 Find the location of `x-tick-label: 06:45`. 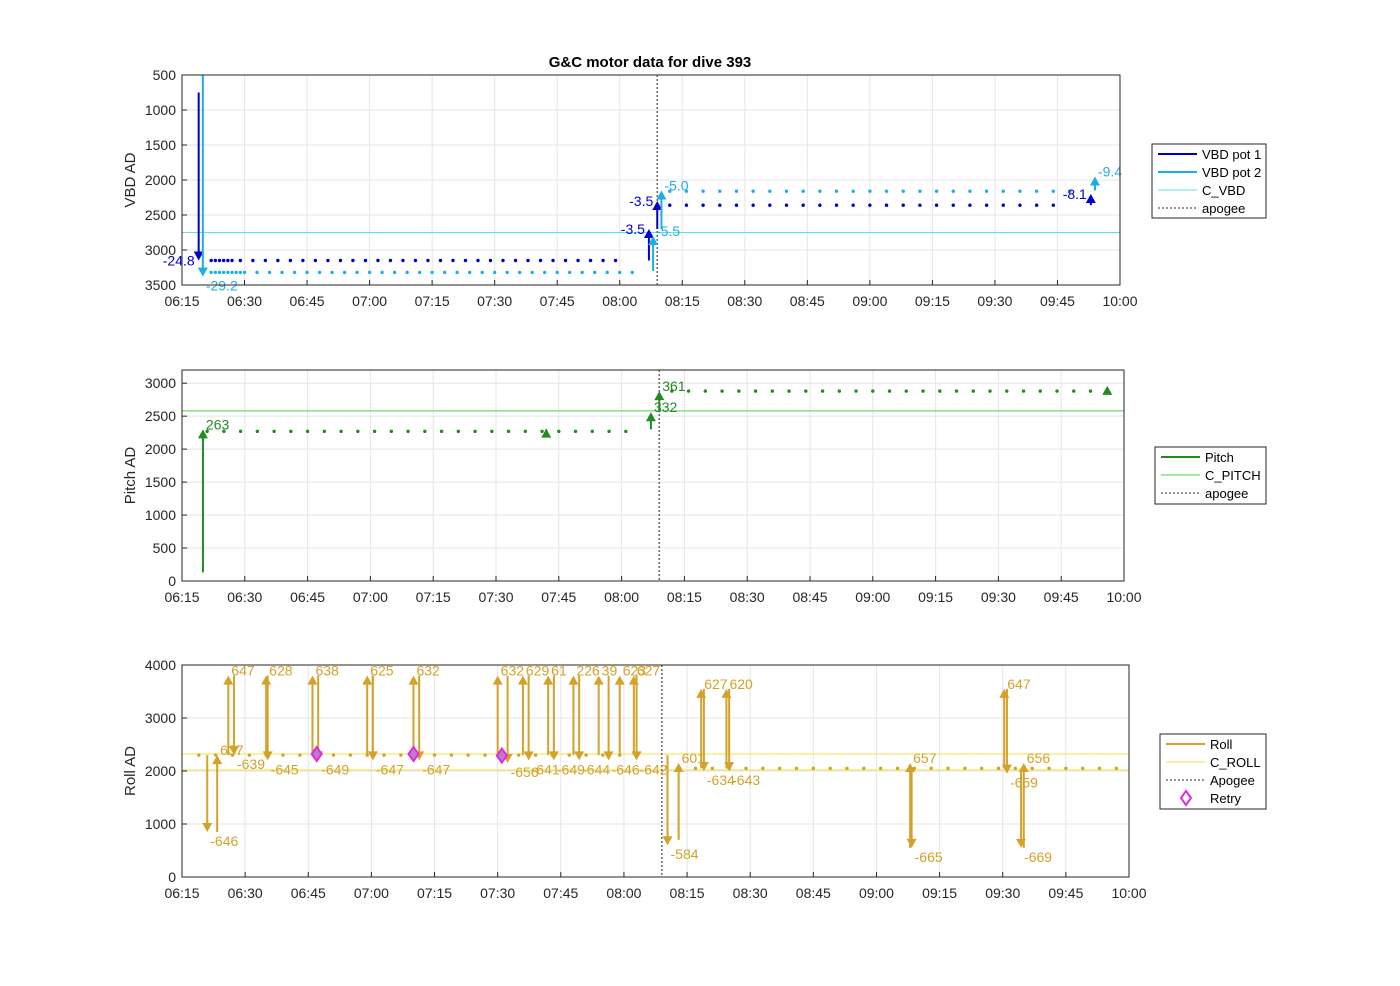

x-tick-label: 06:45 is located at coordinates (308, 893).